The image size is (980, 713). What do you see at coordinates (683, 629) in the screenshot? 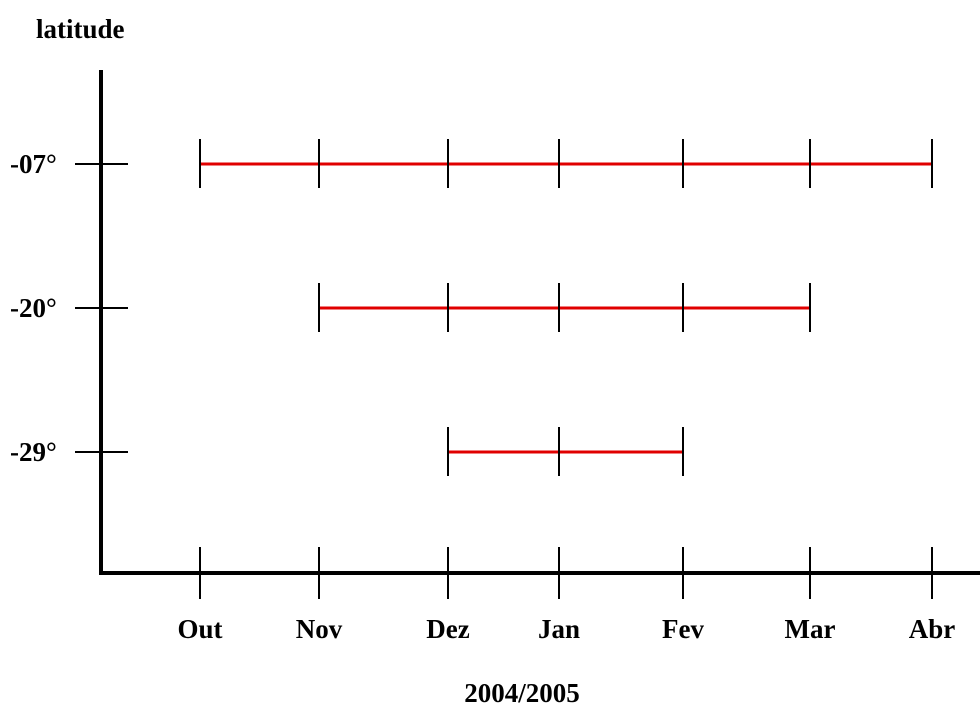
I see `x-tick-label: Fev` at bounding box center [683, 629].